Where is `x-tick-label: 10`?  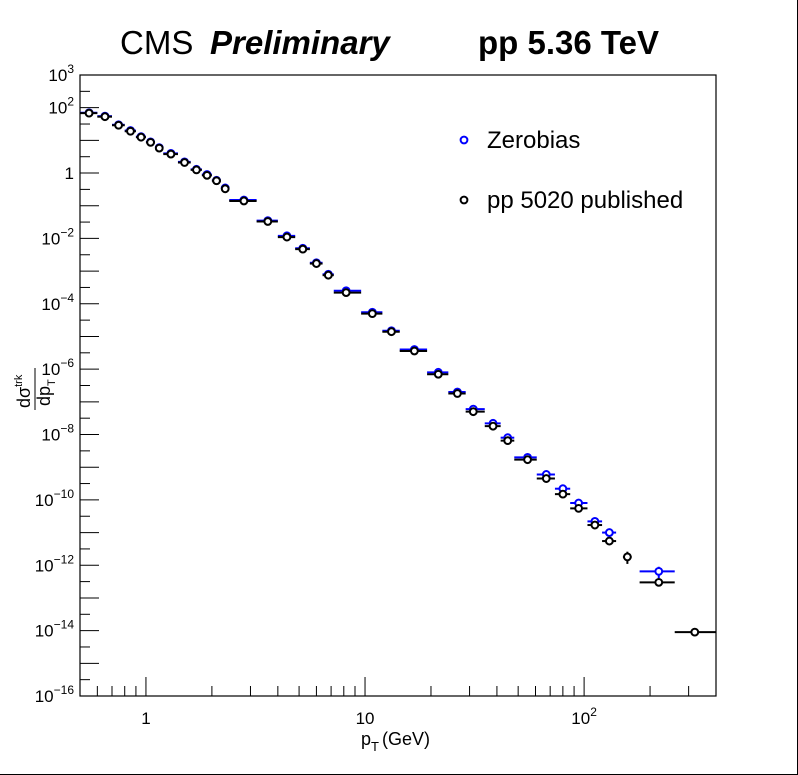
x-tick-label: 10 is located at coordinates (365, 718).